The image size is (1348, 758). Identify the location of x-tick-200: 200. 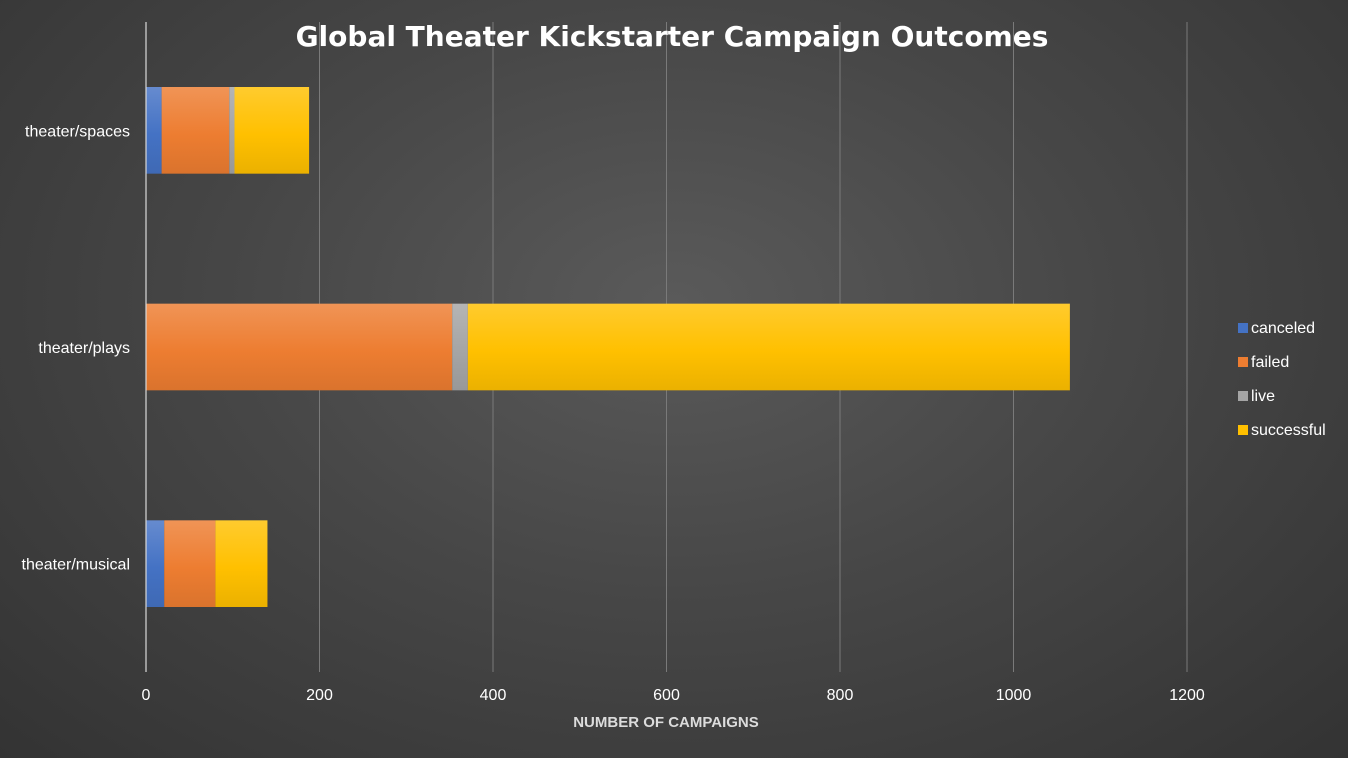
(319, 695).